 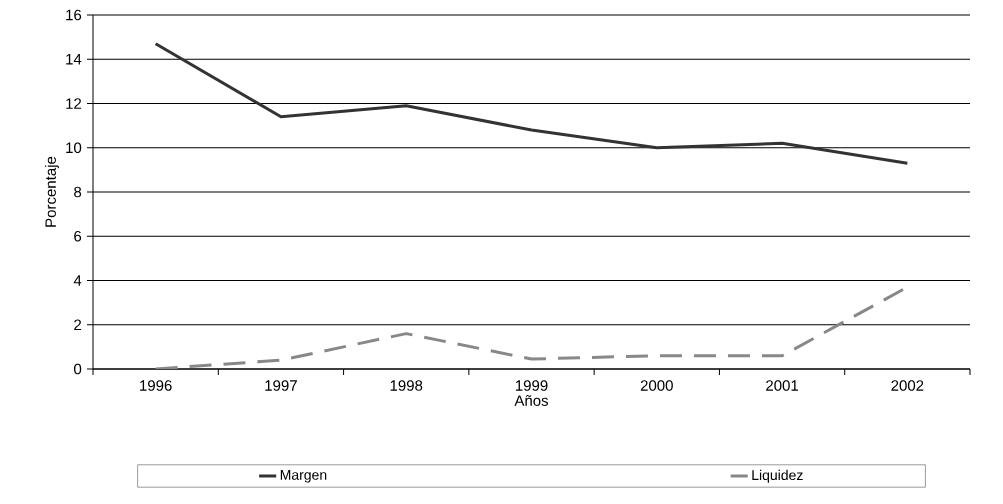 What do you see at coordinates (907, 385) in the screenshot?
I see `x-tick-label: 2002` at bounding box center [907, 385].